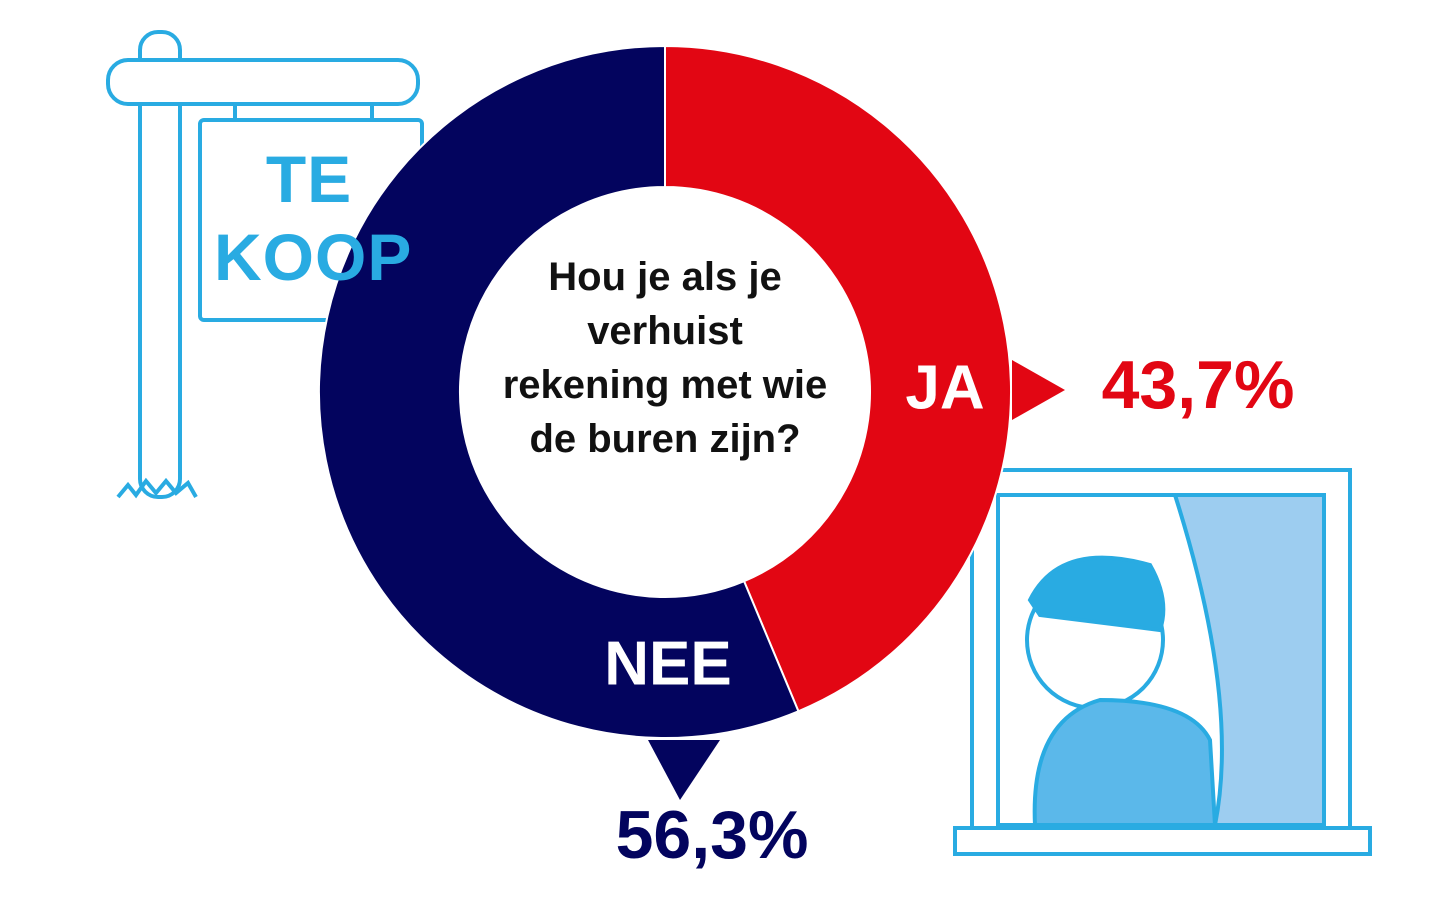  Describe the element at coordinates (1198, 385) in the screenshot. I see `value-label: 43,7%` at that location.